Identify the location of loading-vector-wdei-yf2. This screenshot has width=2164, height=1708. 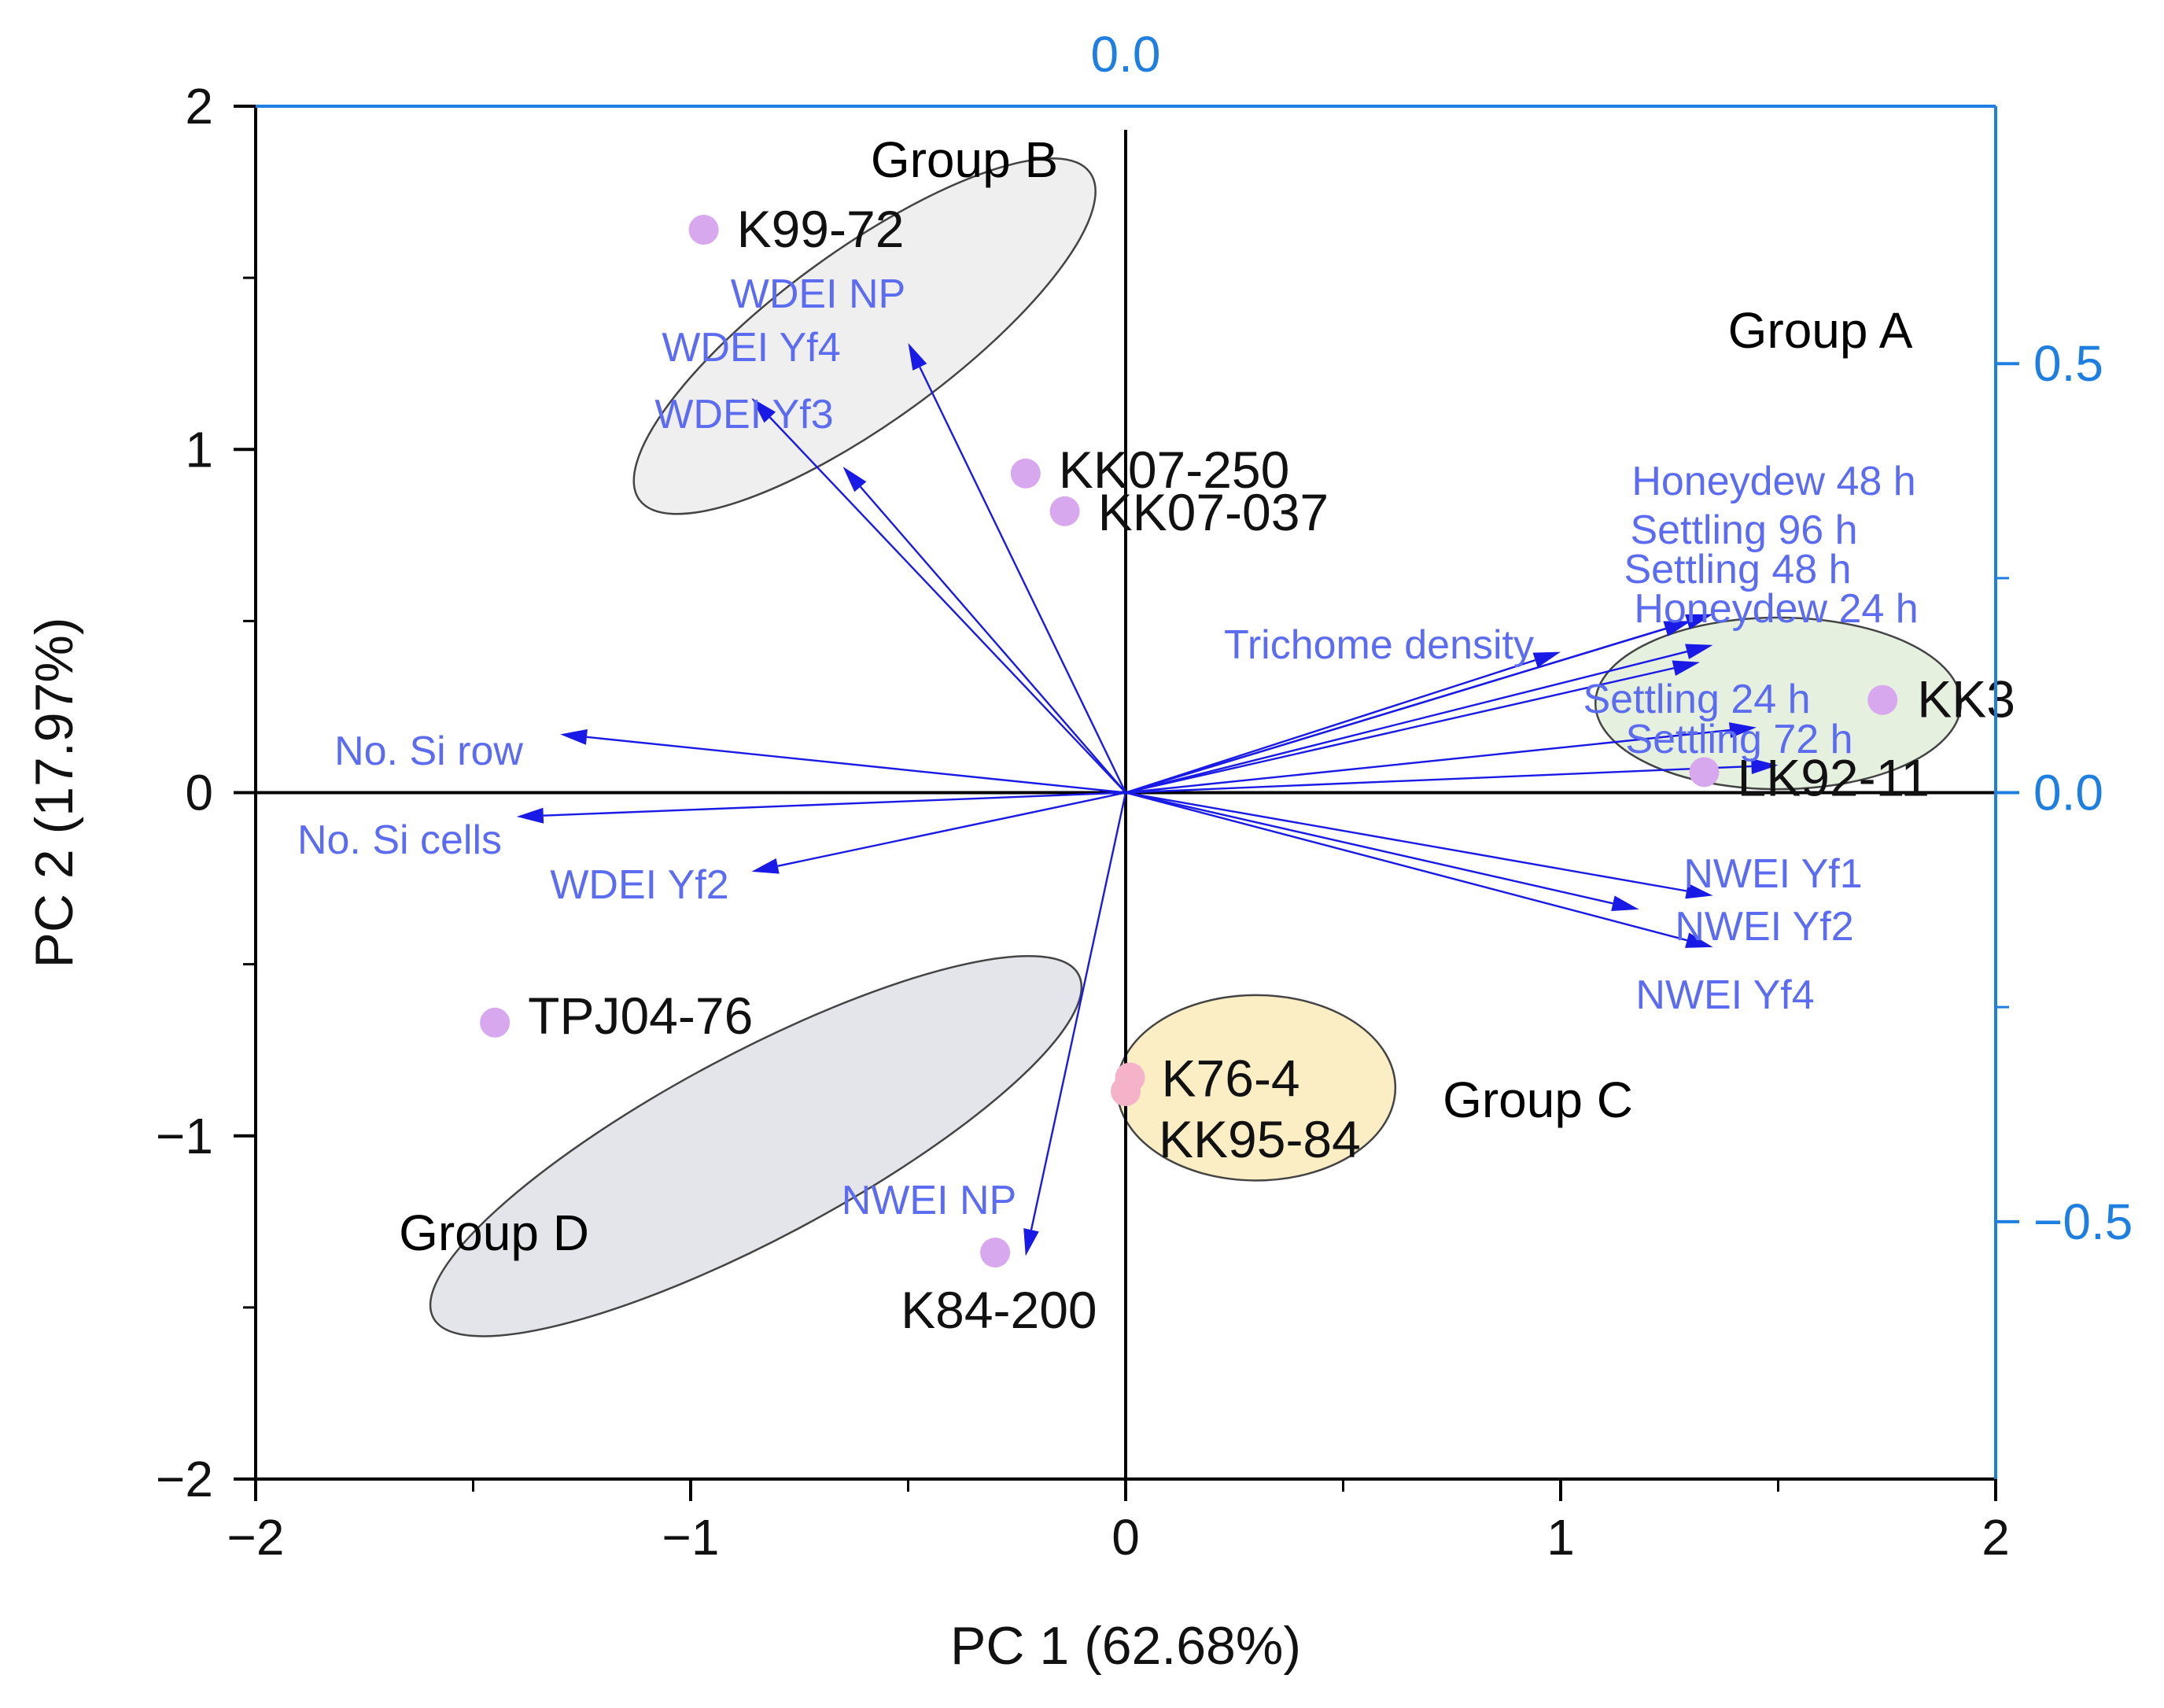
(938, 832).